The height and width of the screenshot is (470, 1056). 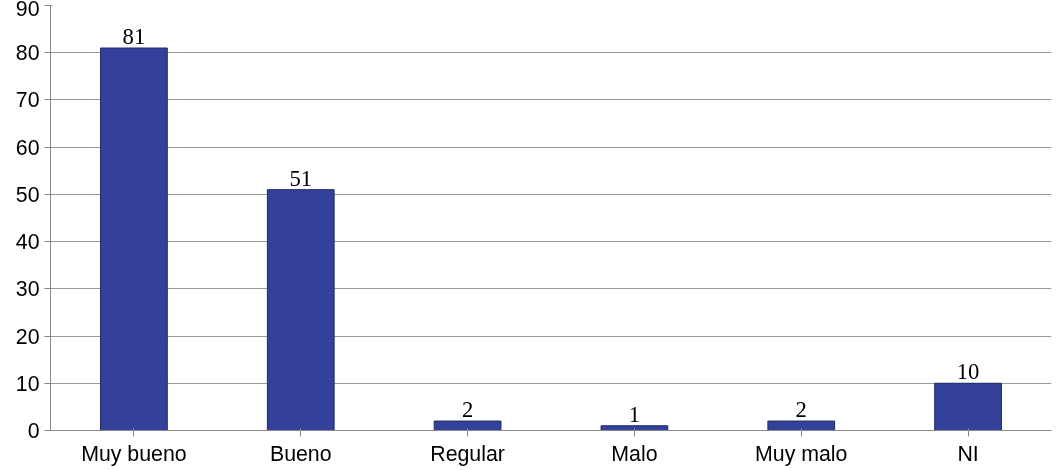 What do you see at coordinates (634, 453) in the screenshot?
I see `x-tick-label: Malo` at bounding box center [634, 453].